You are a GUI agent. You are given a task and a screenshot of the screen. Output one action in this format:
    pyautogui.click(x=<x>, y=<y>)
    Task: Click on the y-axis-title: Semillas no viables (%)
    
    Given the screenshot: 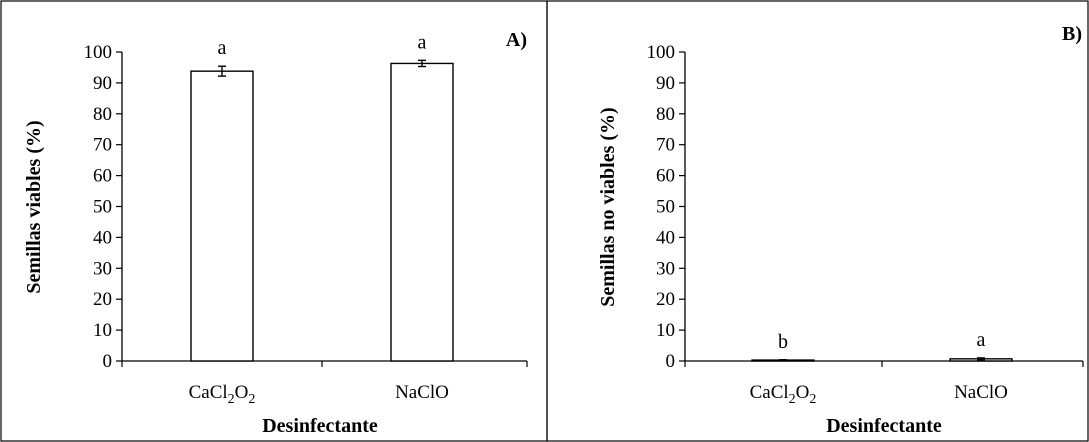 What is the action you would take?
    pyautogui.click(x=608, y=206)
    